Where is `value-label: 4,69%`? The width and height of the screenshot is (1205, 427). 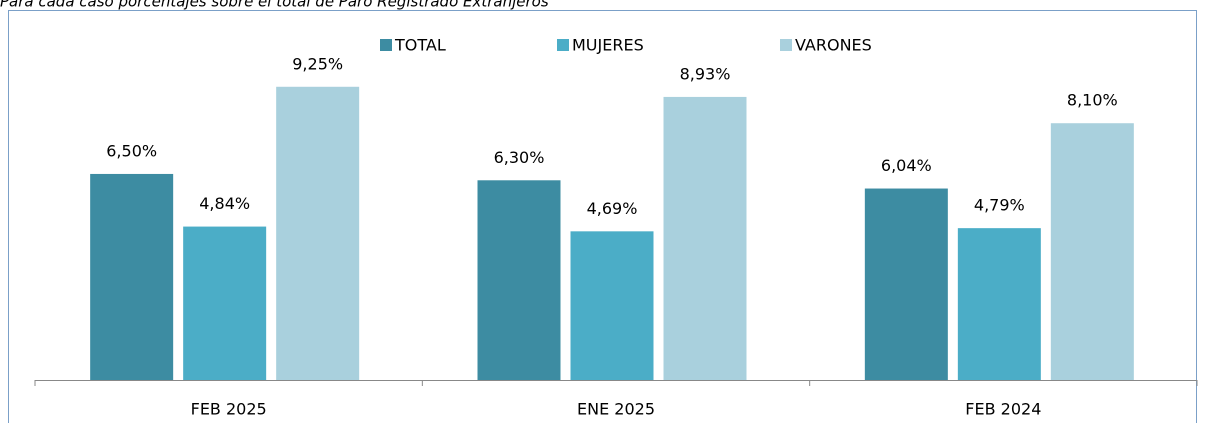 value-label: 4,69% is located at coordinates (612, 208).